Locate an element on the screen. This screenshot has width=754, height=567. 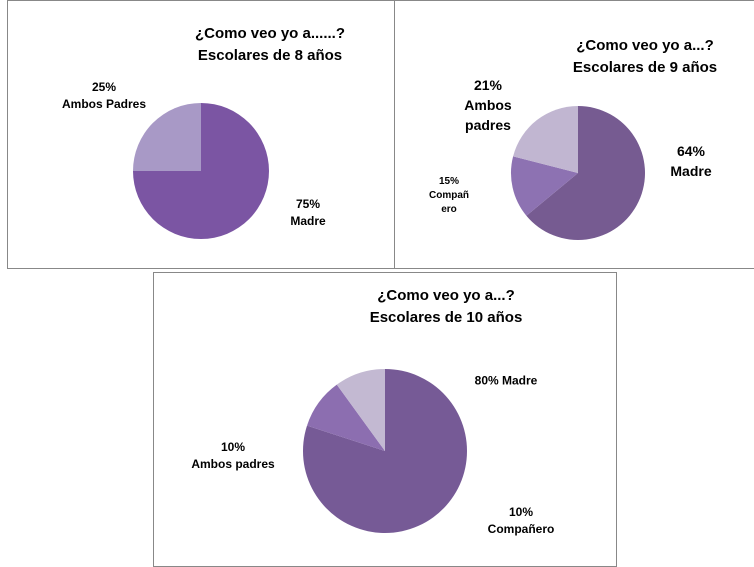
slice-label: 10% Compañero is located at coordinates (521, 521).